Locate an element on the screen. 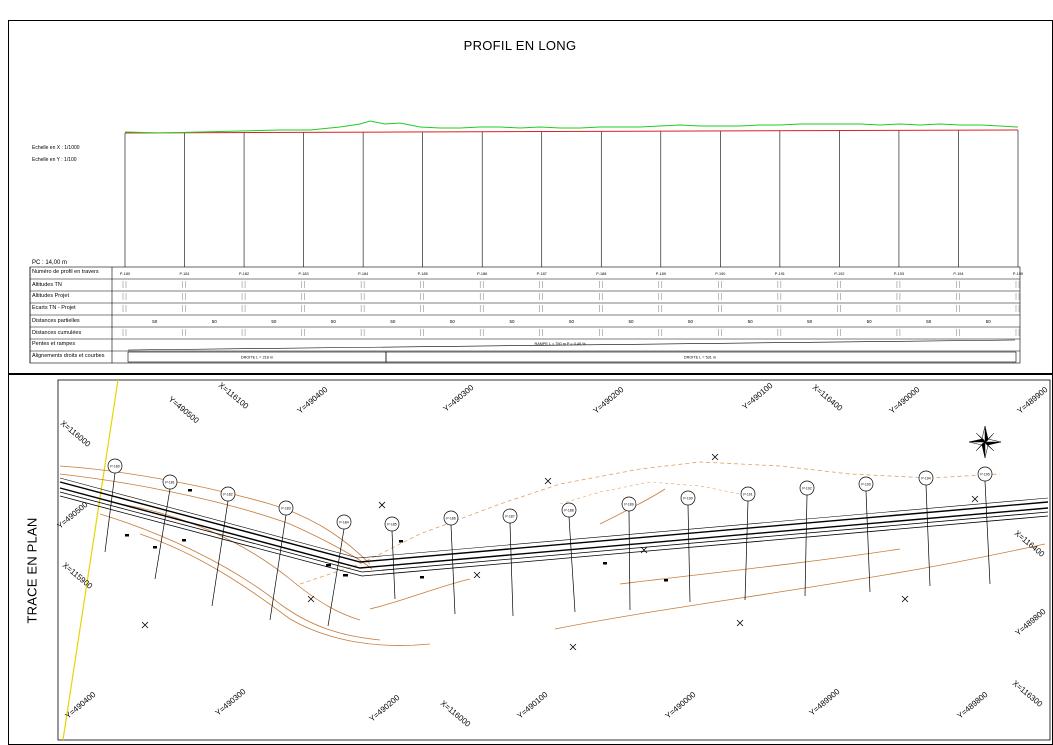  profile-marker: P-183 is located at coordinates (281, 560).